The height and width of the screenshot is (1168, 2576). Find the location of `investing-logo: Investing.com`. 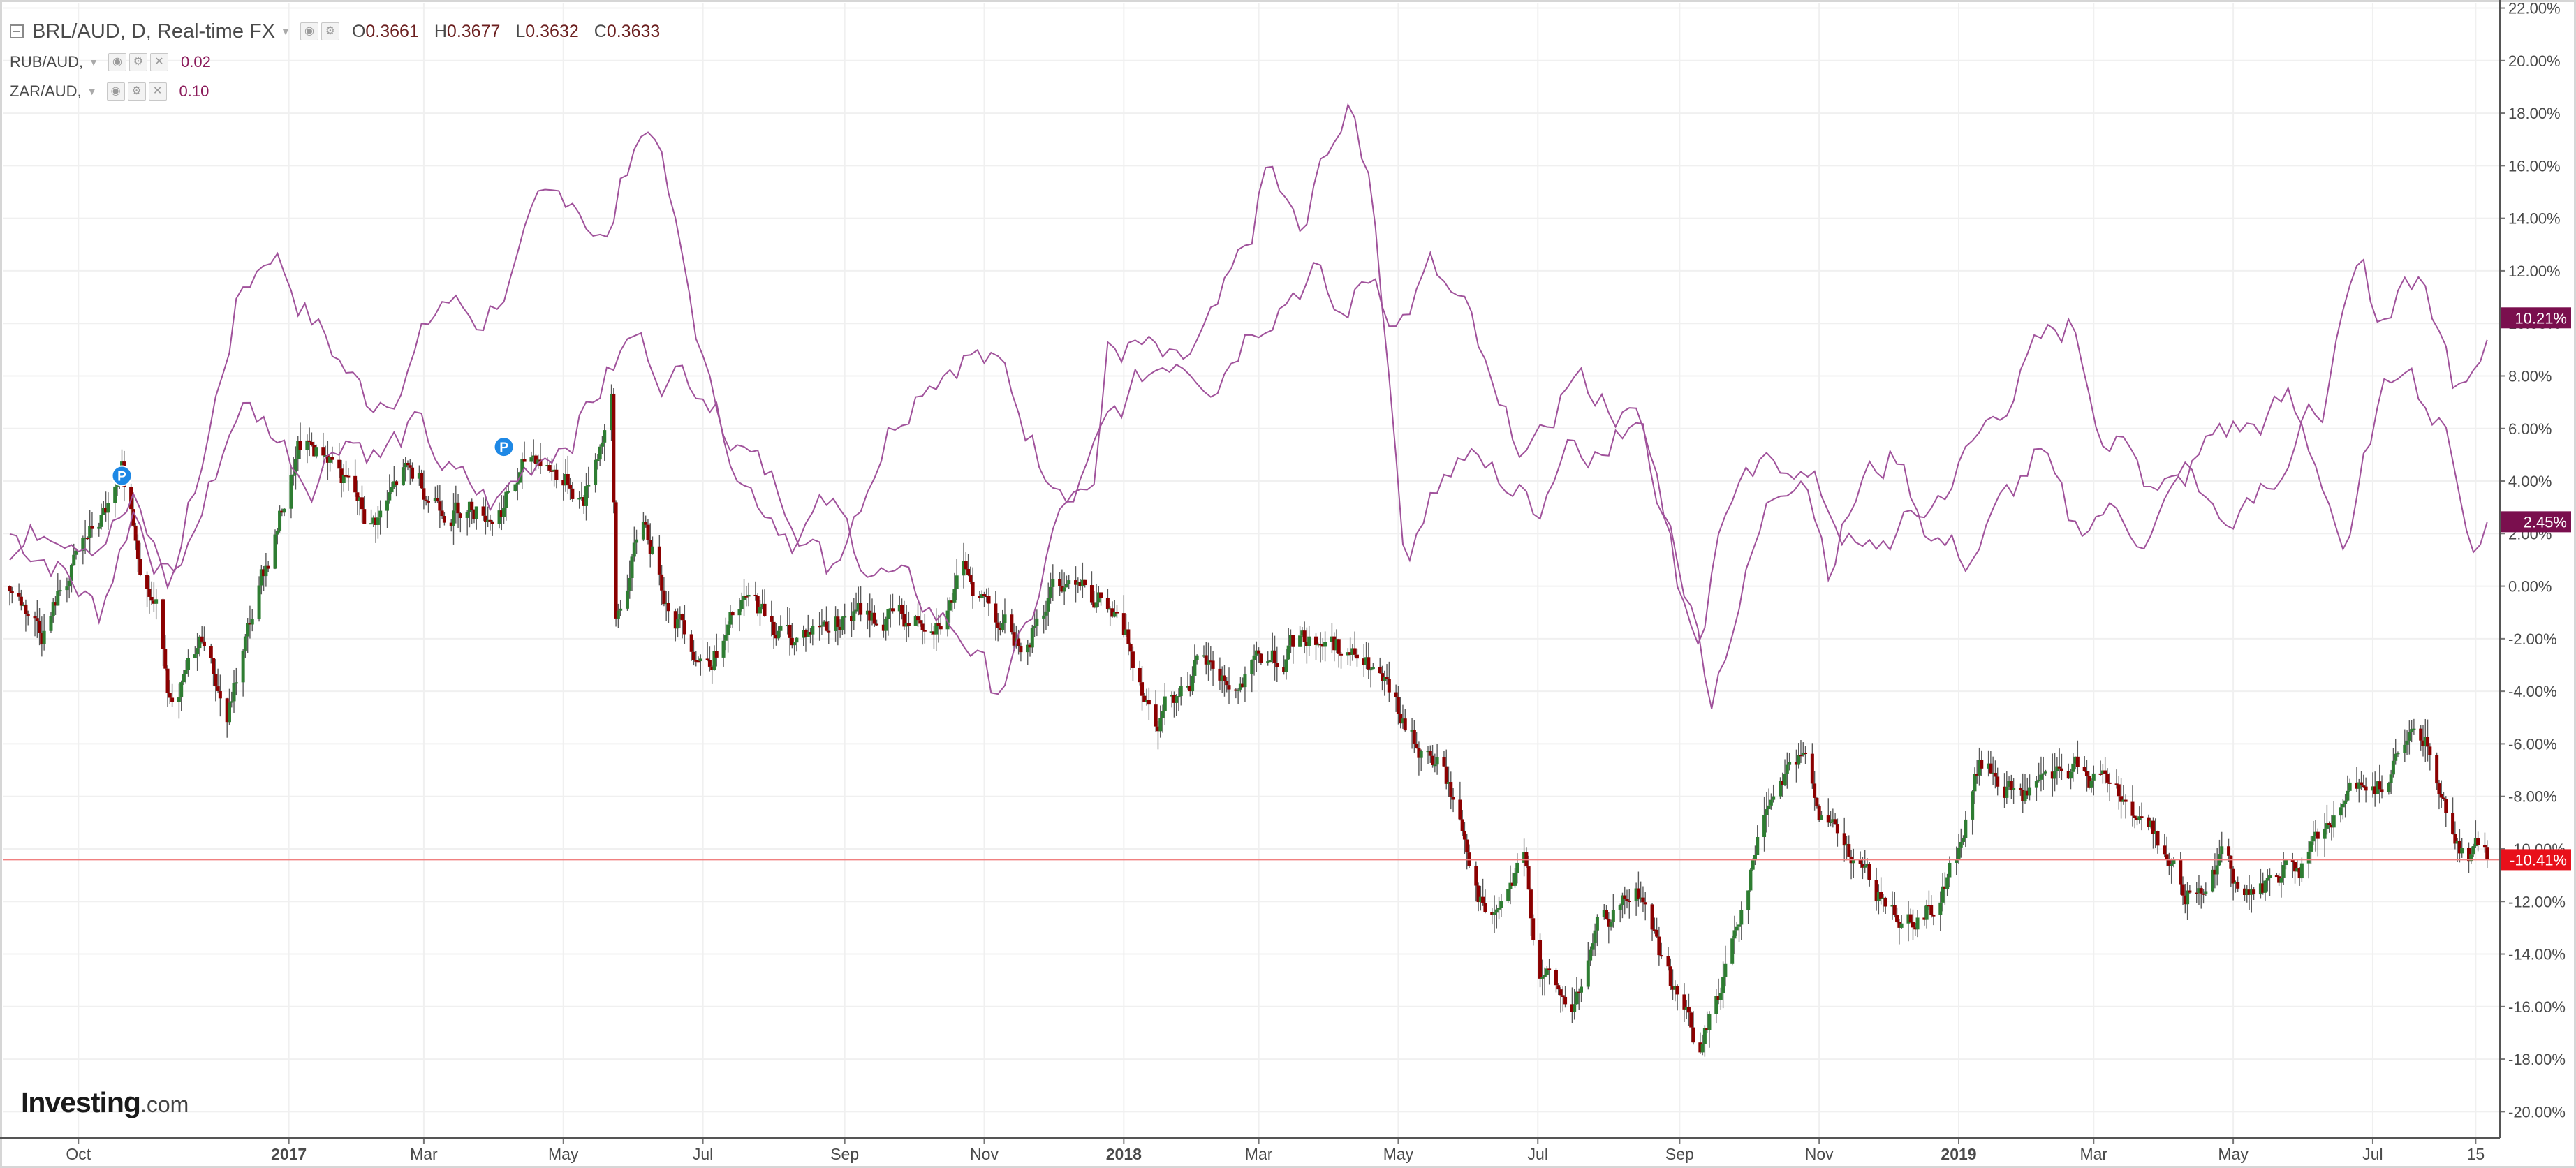

investing-logo: Investing.com is located at coordinates (105, 1102).